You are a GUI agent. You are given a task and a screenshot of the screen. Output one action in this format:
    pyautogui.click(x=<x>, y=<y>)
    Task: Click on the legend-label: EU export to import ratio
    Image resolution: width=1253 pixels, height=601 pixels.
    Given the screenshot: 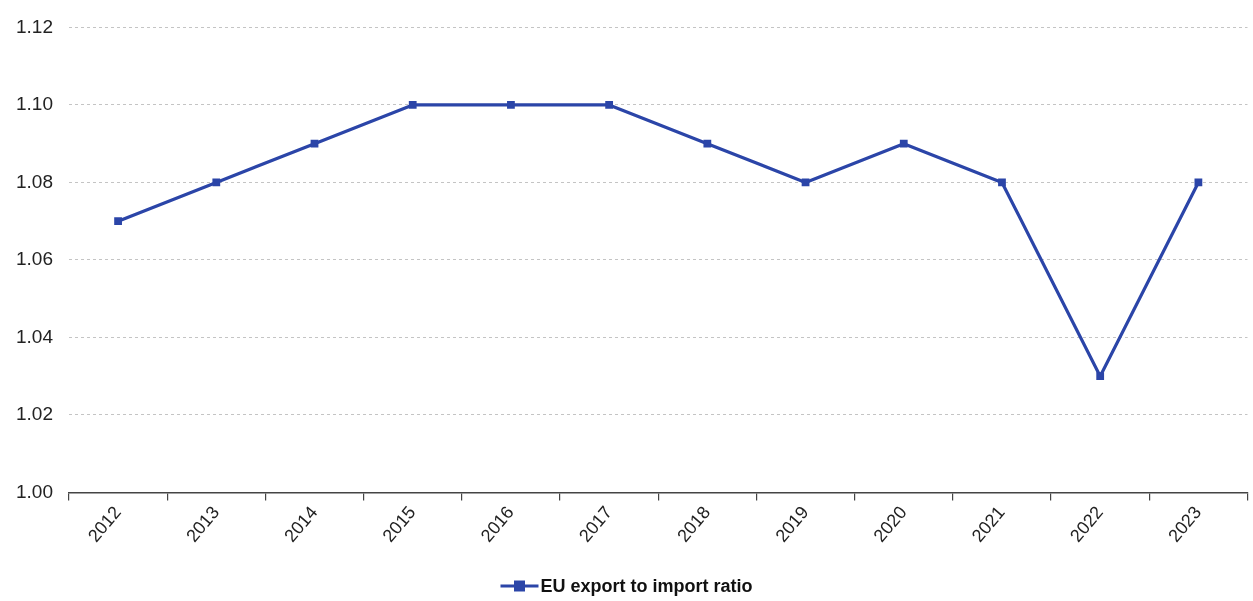 What is the action you would take?
    pyautogui.click(x=646, y=585)
    